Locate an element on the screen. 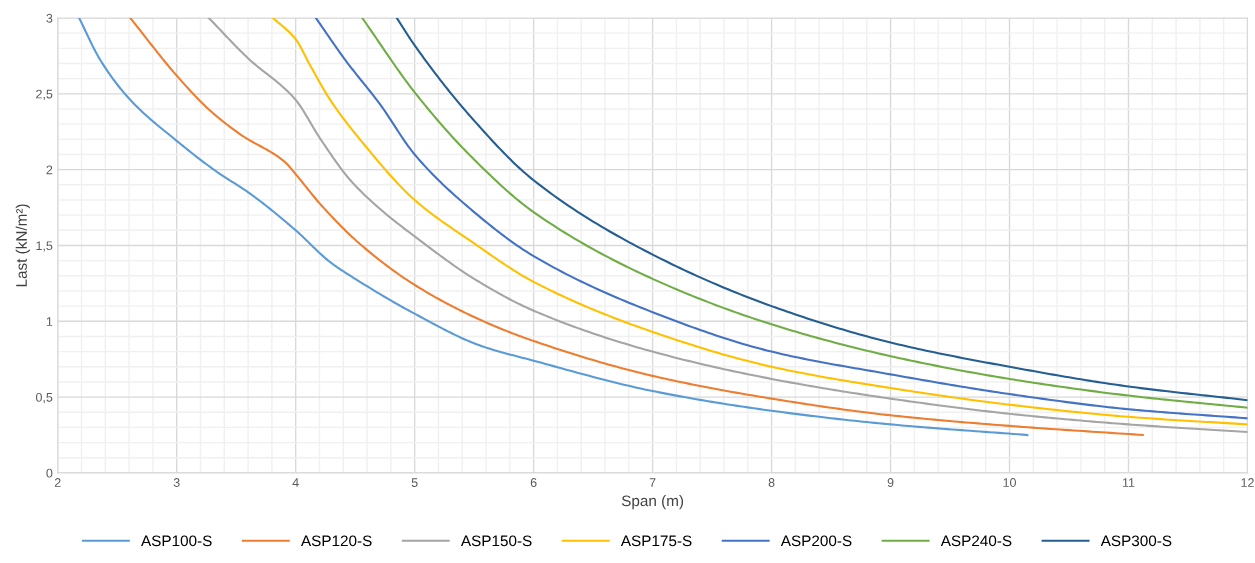 The height and width of the screenshot is (563, 1255). x-tick-label: 9 is located at coordinates (890, 482).